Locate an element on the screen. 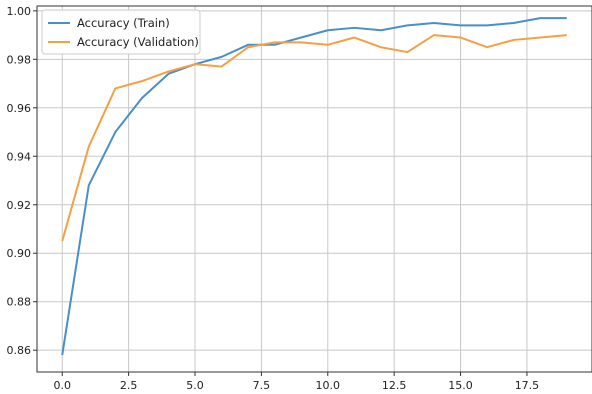  x-tick-label: 0.0 is located at coordinates (62, 385).